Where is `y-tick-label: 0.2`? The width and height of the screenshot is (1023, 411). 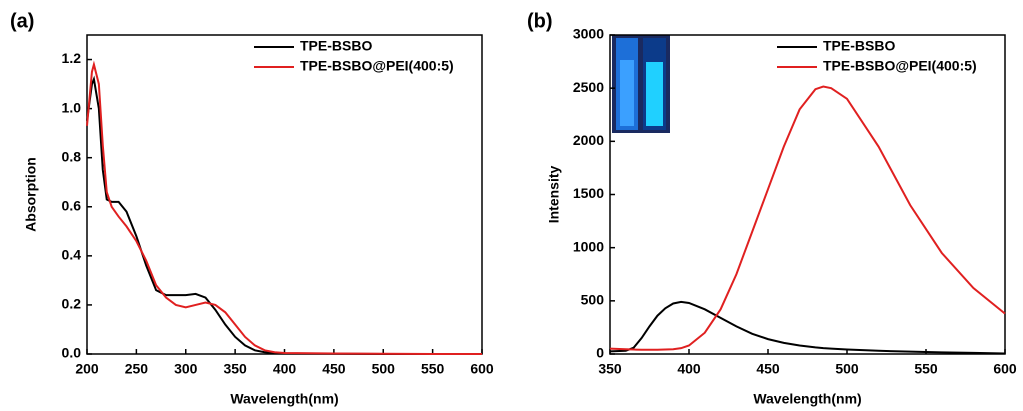 y-tick-label: 0.2 is located at coordinates (72, 304).